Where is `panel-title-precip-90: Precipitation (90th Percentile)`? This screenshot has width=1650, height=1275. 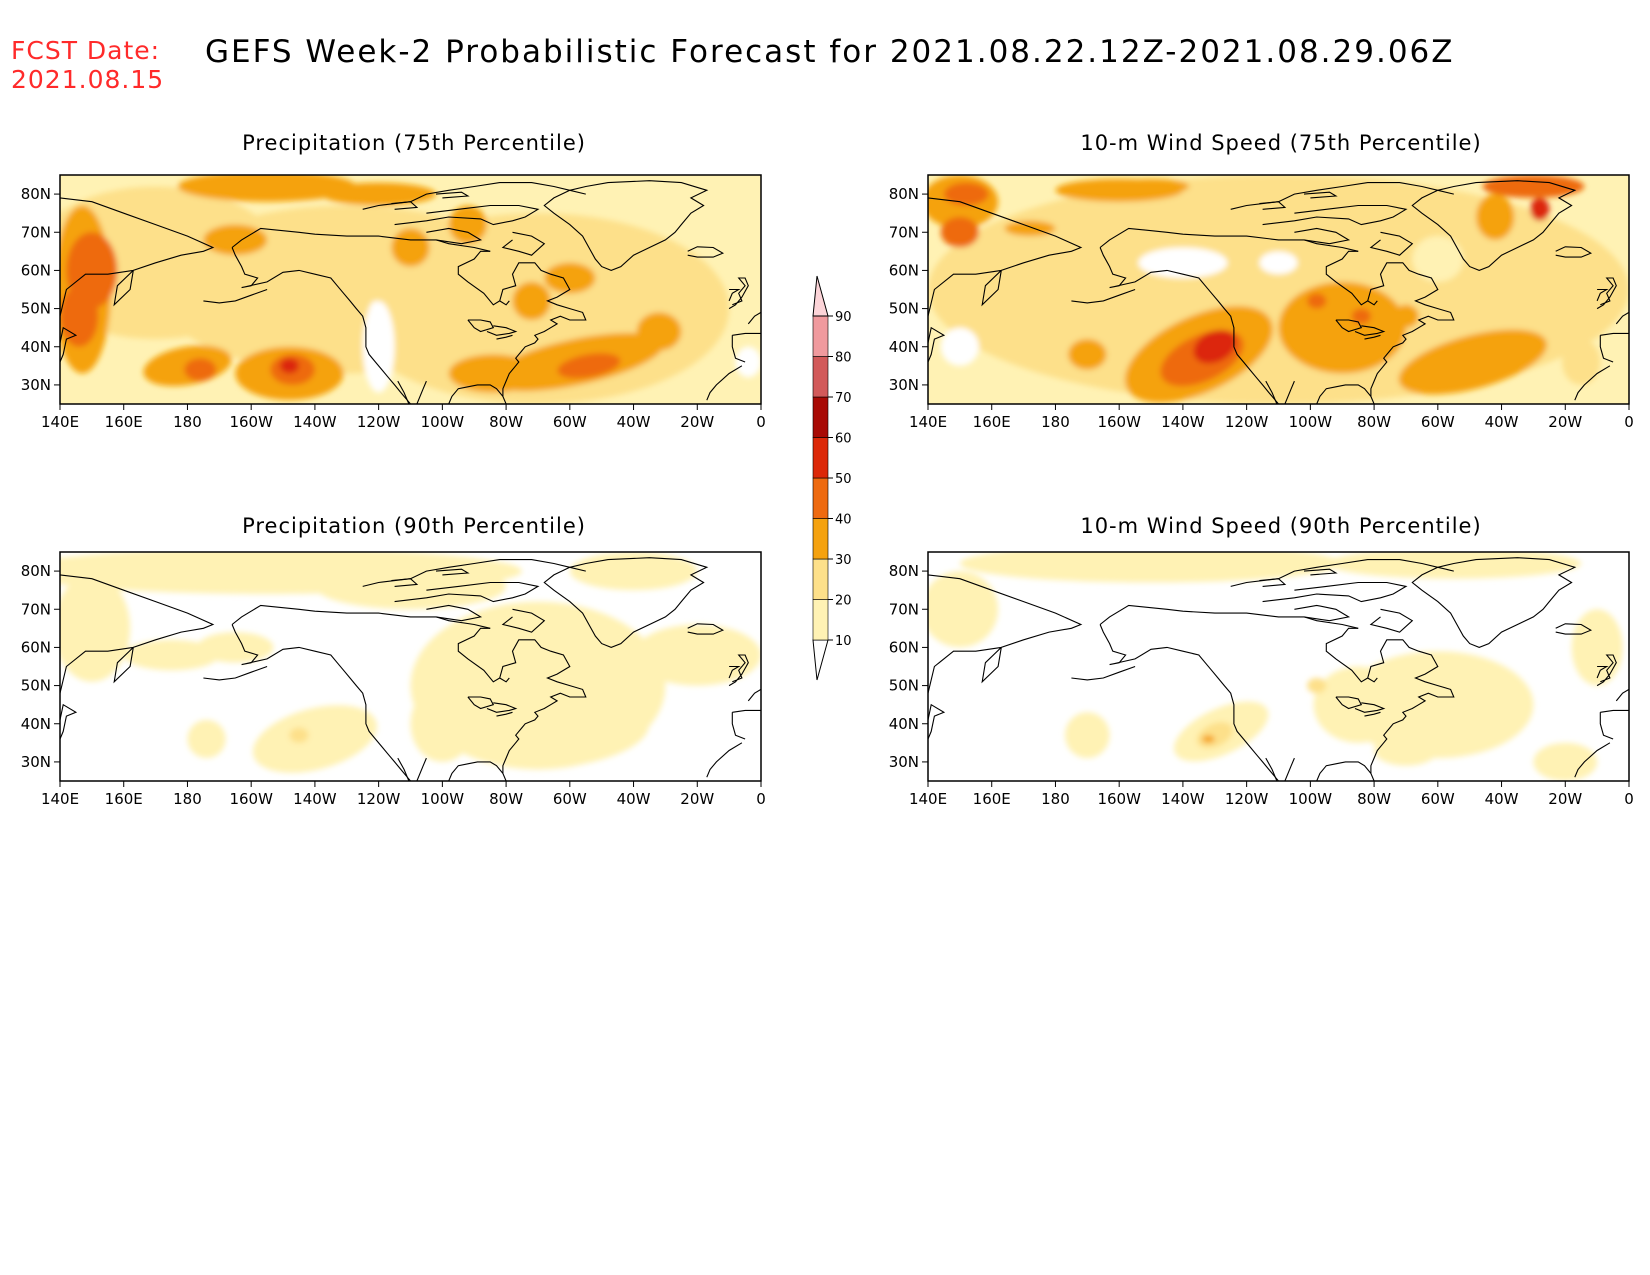
panel-title-precip-90: Precipitation (90th Percentile) is located at coordinates (414, 526).